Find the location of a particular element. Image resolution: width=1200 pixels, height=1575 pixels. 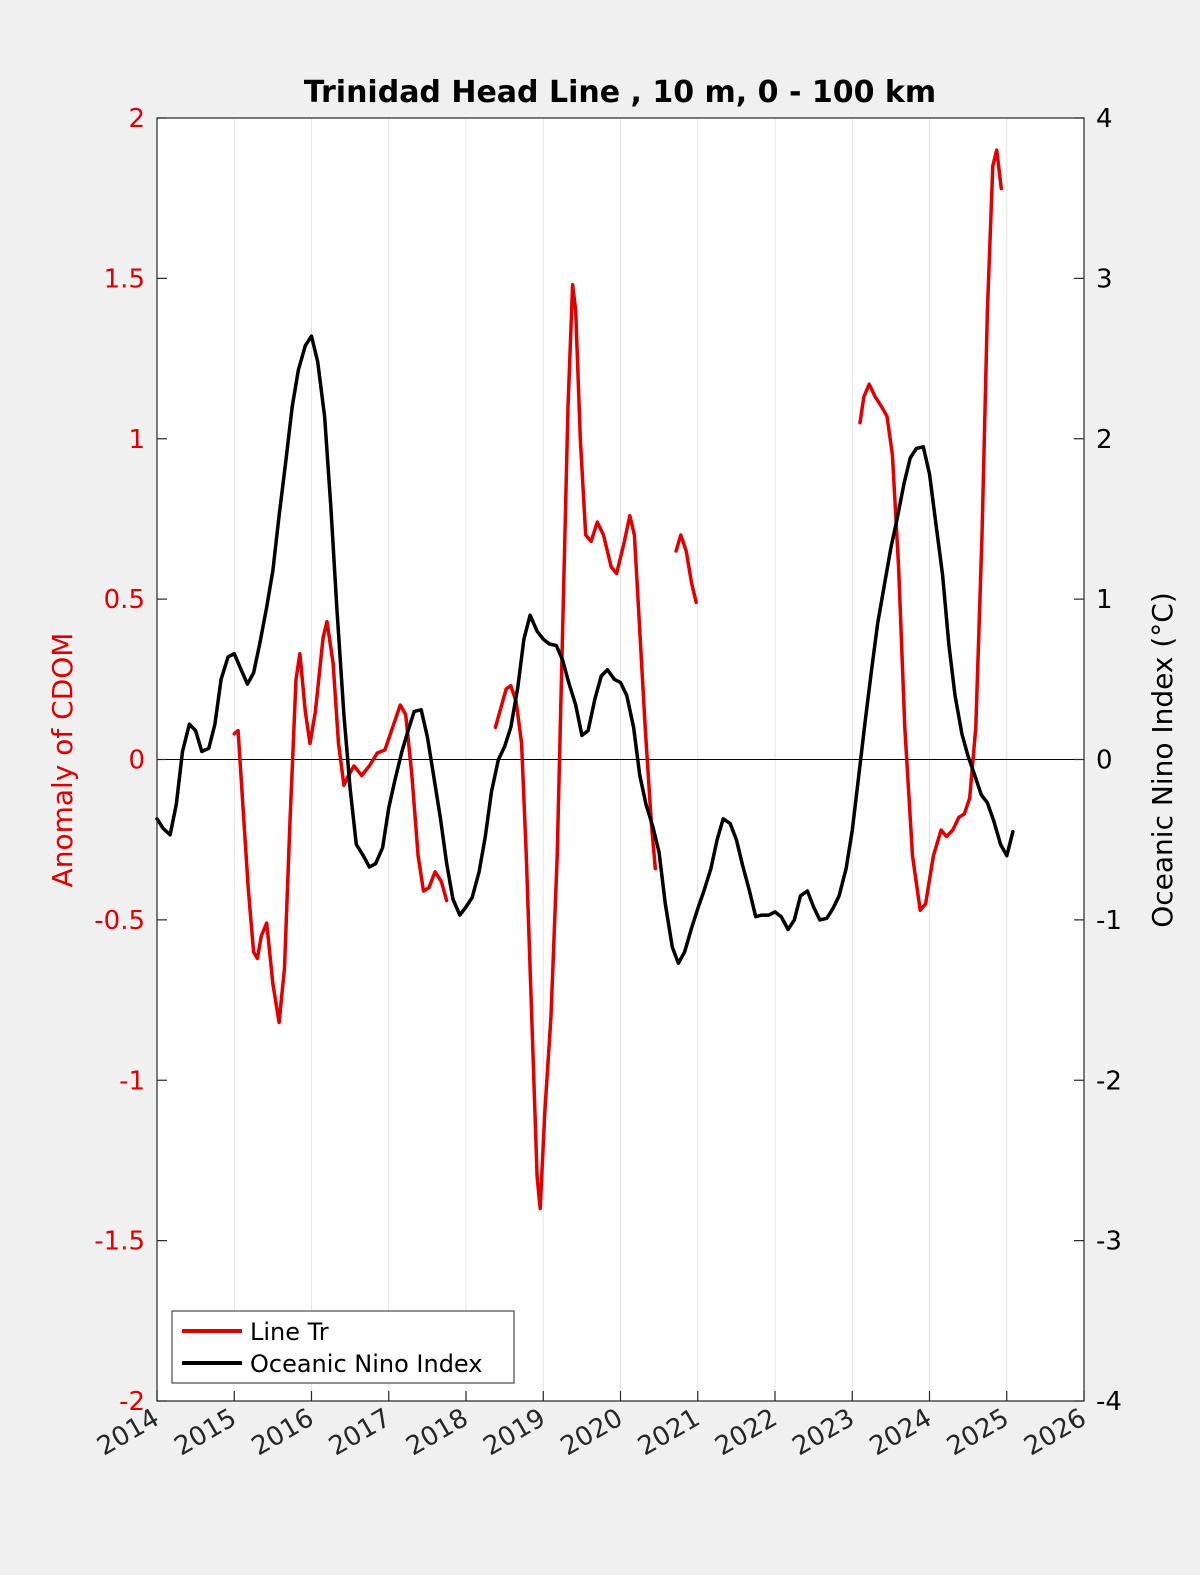

x-tick-label: 2018 is located at coordinates (437, 1432).